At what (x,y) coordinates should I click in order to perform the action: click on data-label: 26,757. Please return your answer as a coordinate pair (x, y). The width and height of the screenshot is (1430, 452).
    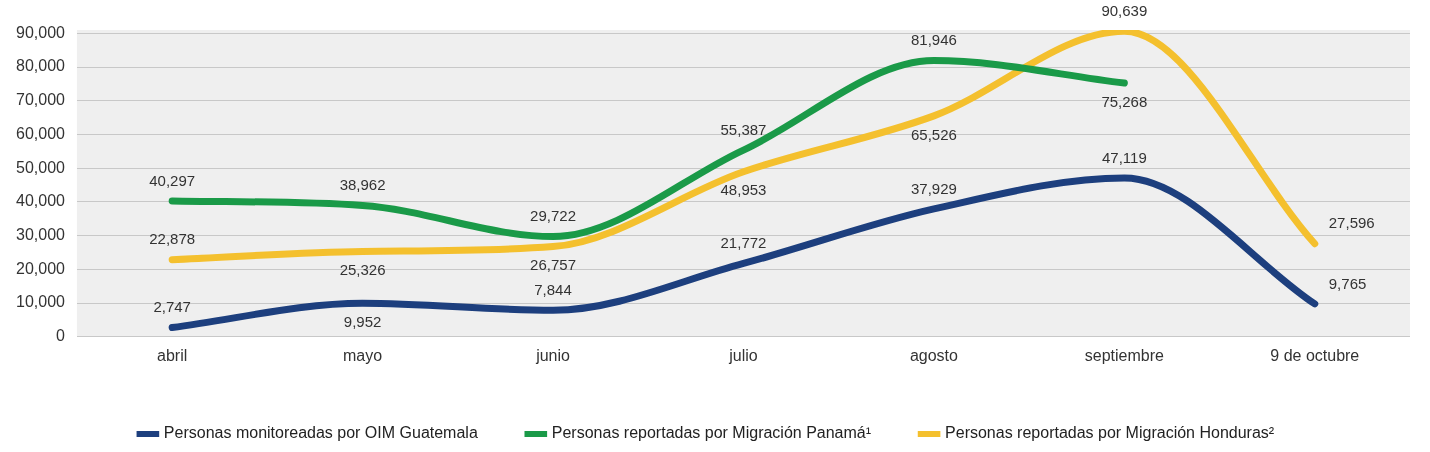
    Looking at the image, I should click on (553, 265).